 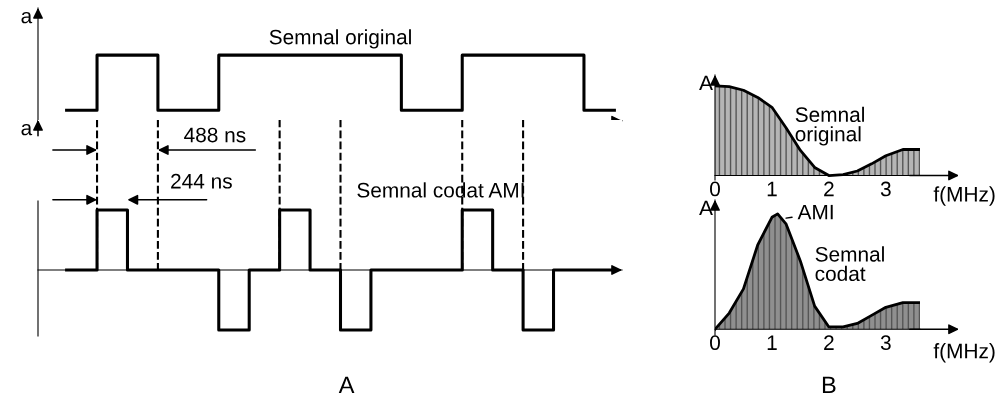 What do you see at coordinates (440, 190) in the screenshot?
I see `text: Semnal codat AMI` at bounding box center [440, 190].